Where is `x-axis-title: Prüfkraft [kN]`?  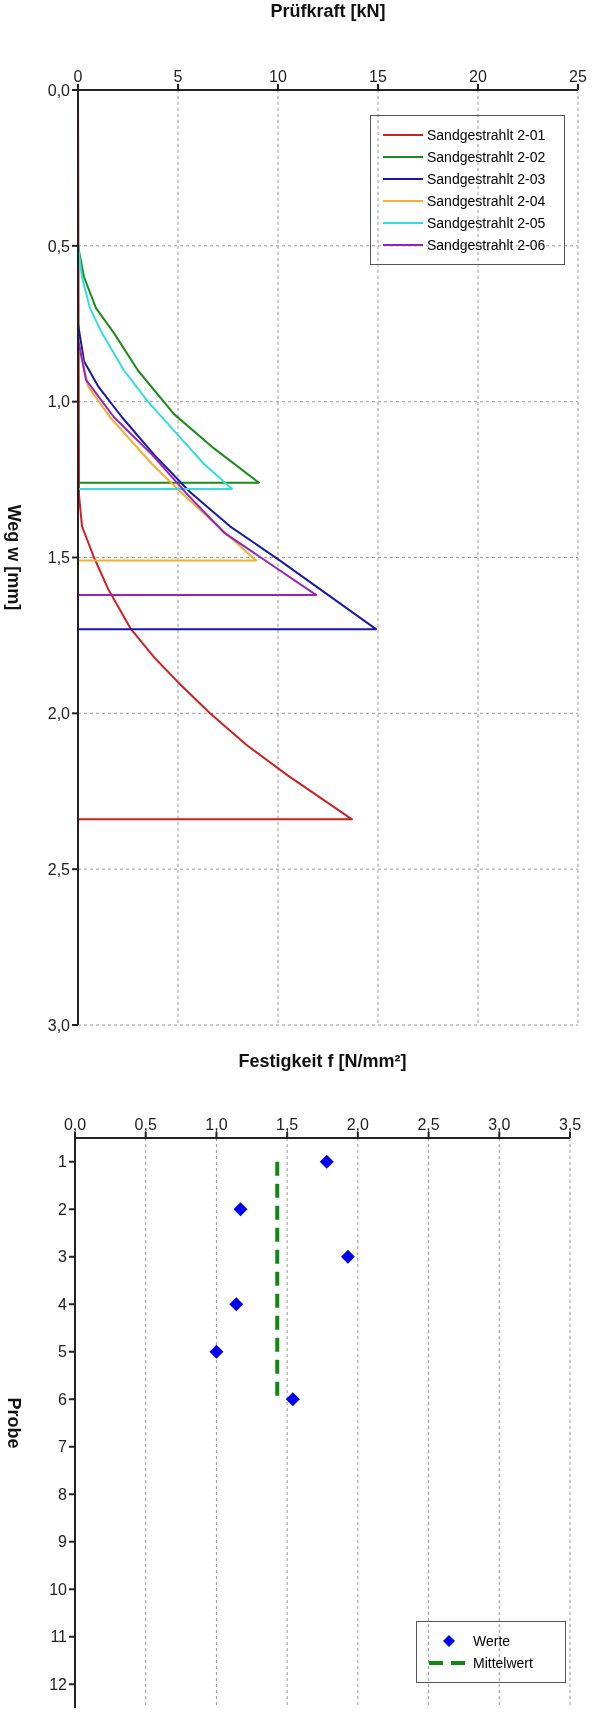
x-axis-title: Prüfkraft [kN] is located at coordinates (328, 10).